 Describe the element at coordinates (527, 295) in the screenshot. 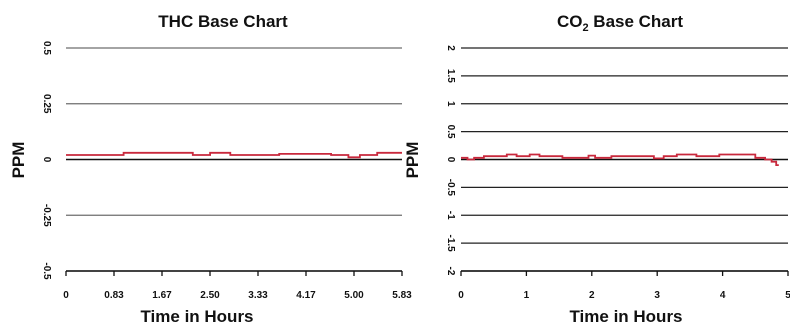

I see `x-tick-label: 1` at that location.